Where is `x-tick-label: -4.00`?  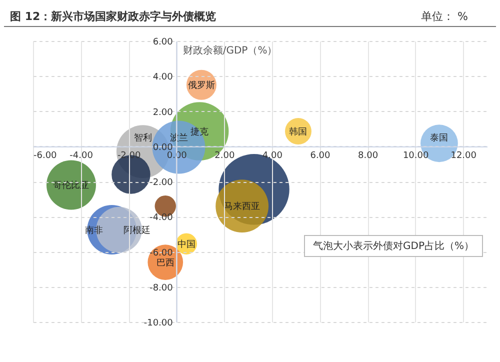
x-tick-label: -4.00 is located at coordinates (82, 155).